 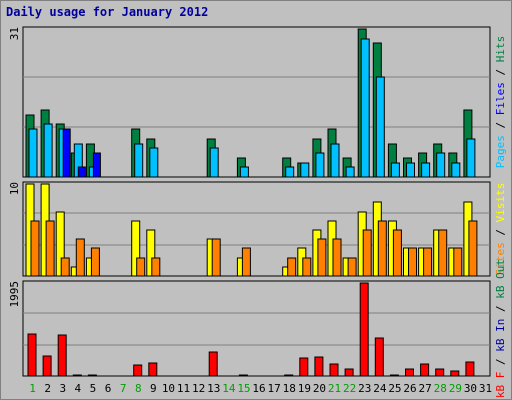 What do you see at coordinates (500, 151) in the screenshot?
I see `legend-entry: Pages` at bounding box center [500, 151].